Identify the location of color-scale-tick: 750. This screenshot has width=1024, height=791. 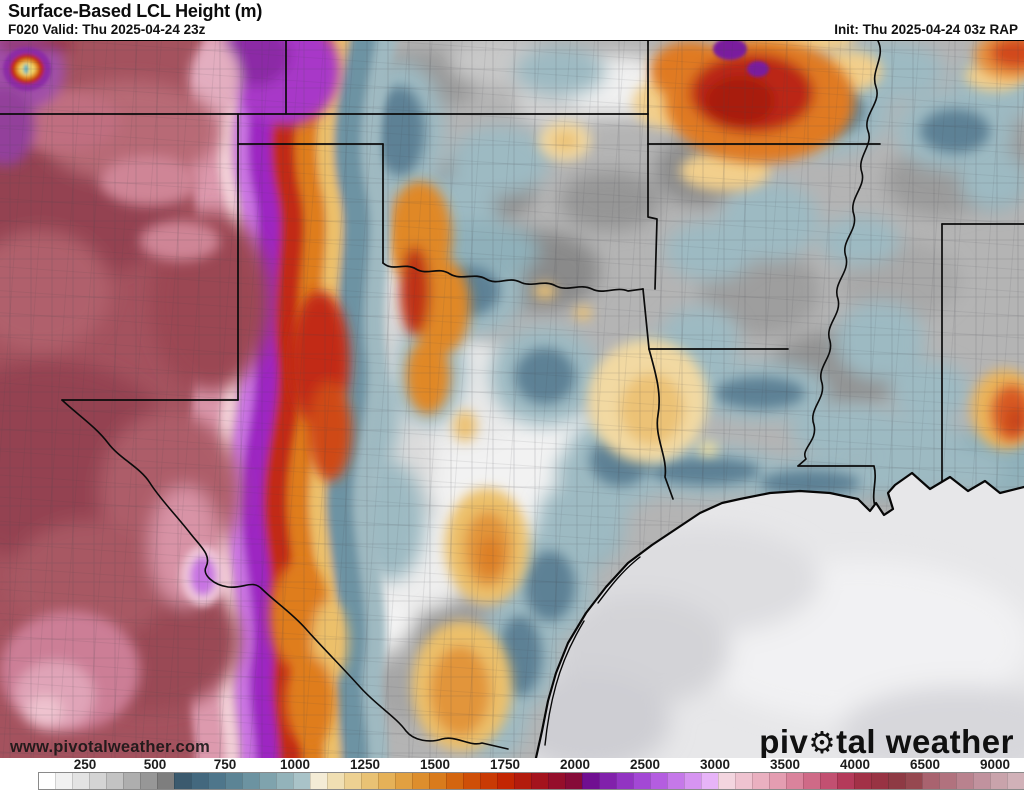
(225, 764).